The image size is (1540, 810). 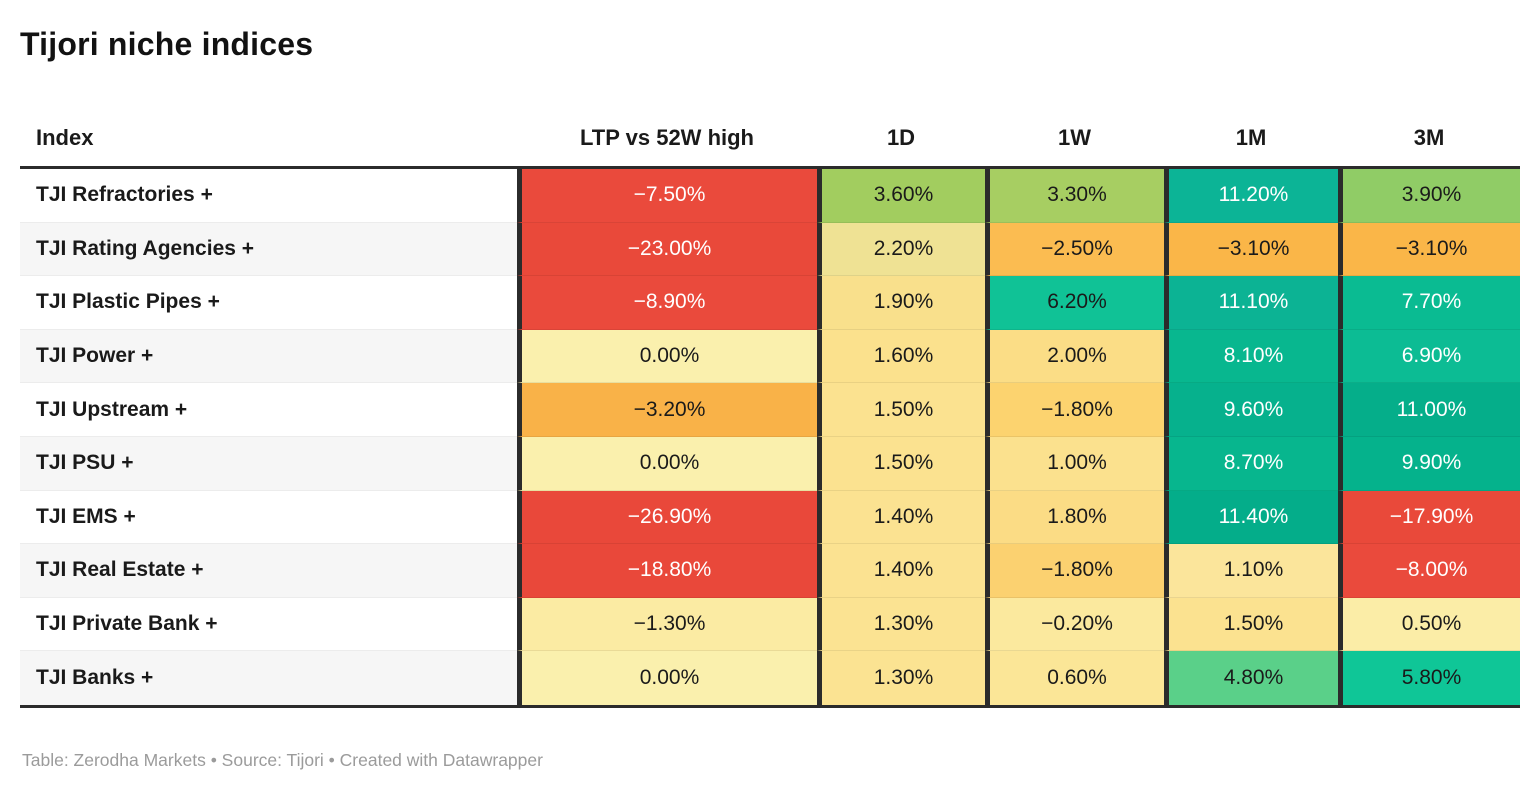 I want to click on value-cell-1m: 11.20%, so click(x=1251, y=196).